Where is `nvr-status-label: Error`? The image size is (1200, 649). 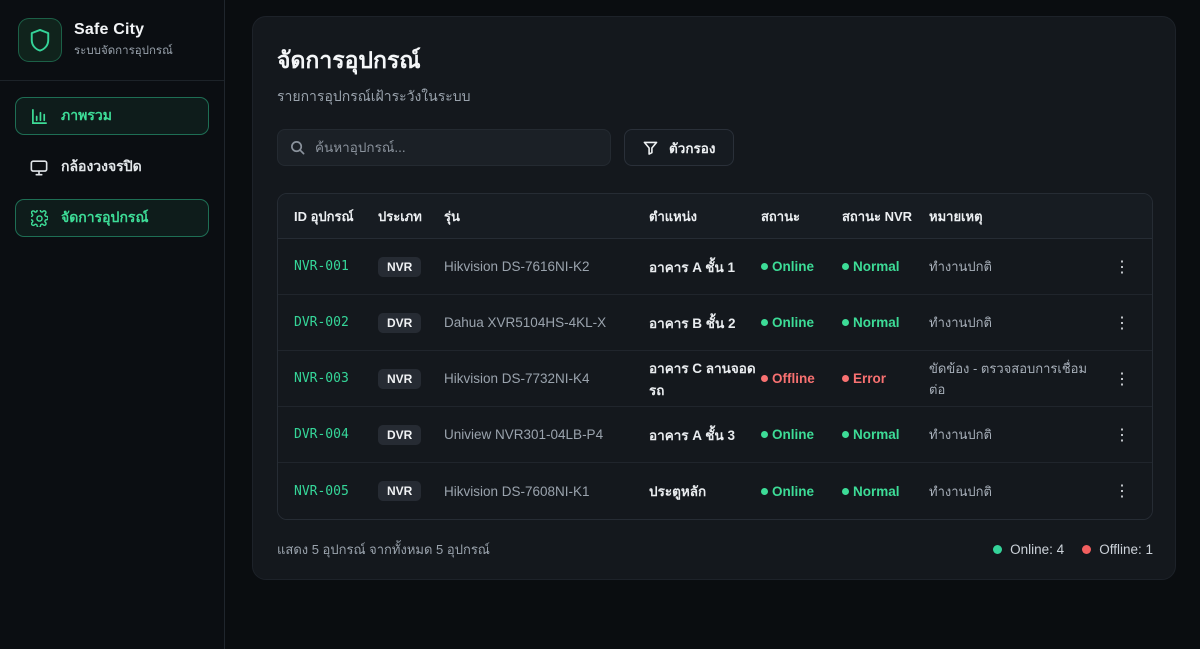
nvr-status-label: Error is located at coordinates (870, 378).